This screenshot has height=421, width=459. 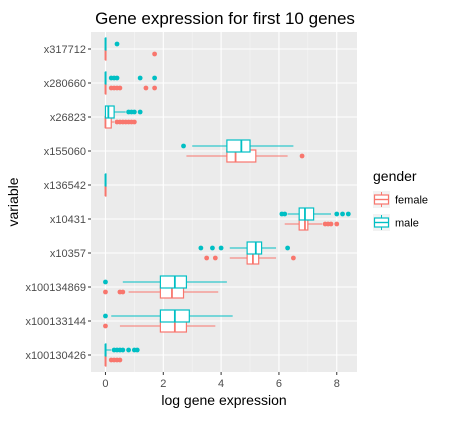 I want to click on legend-label: male, so click(x=407, y=224).